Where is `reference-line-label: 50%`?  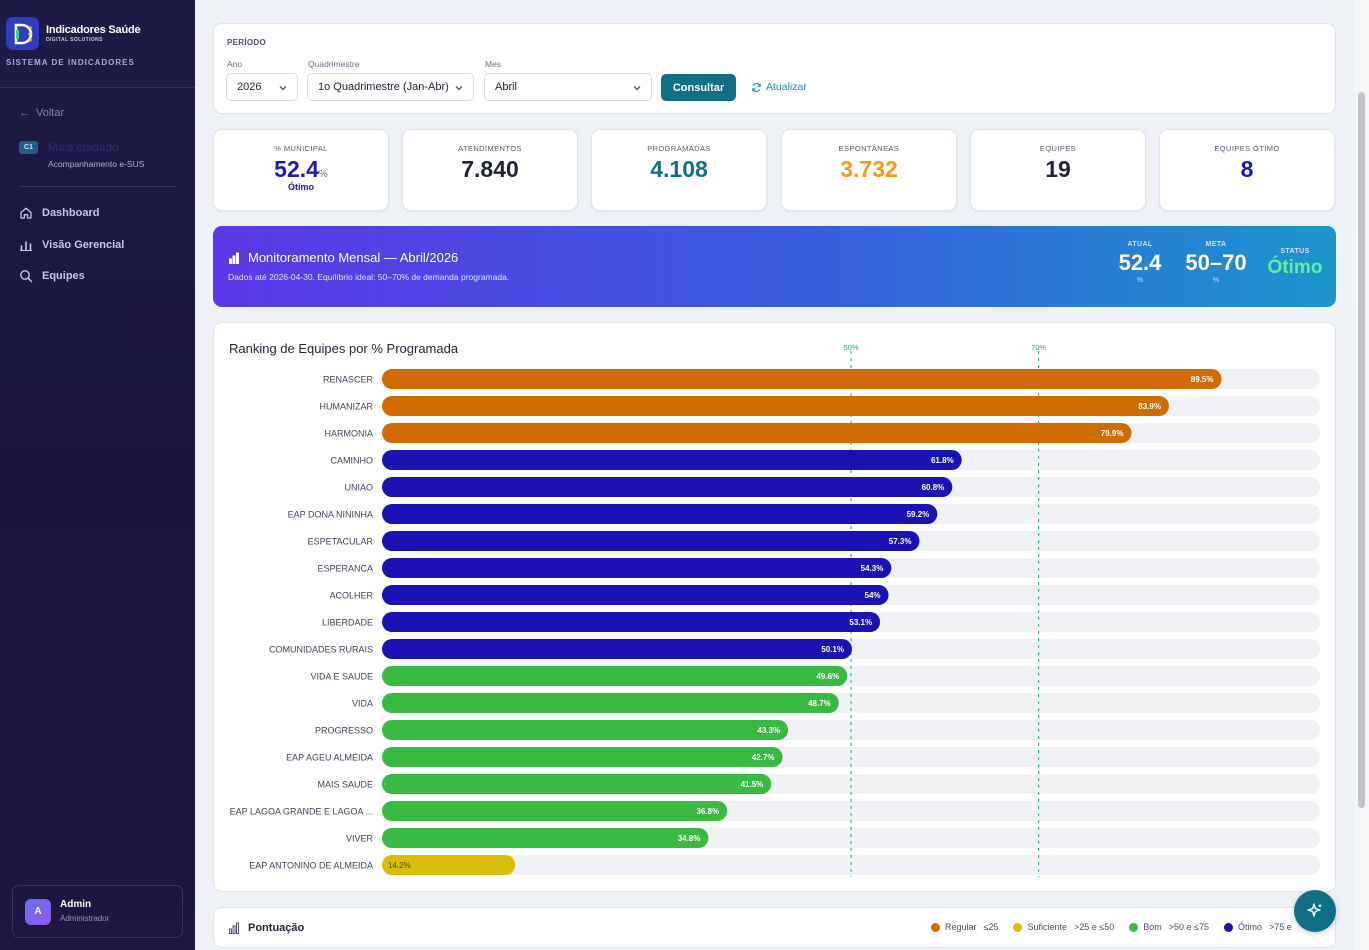
reference-line-label: 50% is located at coordinates (850, 347).